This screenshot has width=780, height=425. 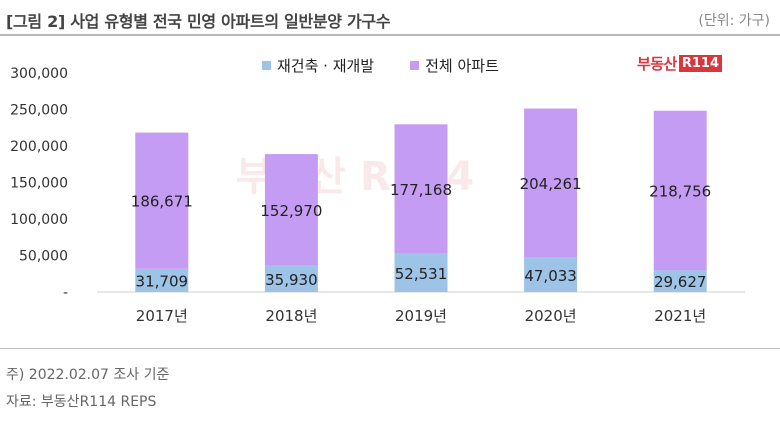 I want to click on legend-swatch-redevelopment, so click(x=266, y=65).